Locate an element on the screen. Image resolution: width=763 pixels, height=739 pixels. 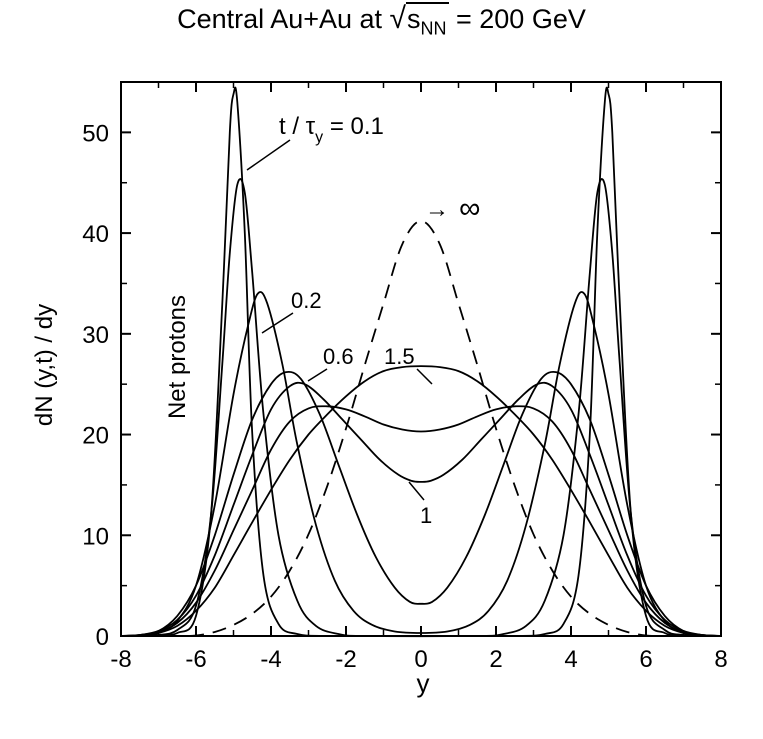
x-tick-label: -2 is located at coordinates (345, 659).